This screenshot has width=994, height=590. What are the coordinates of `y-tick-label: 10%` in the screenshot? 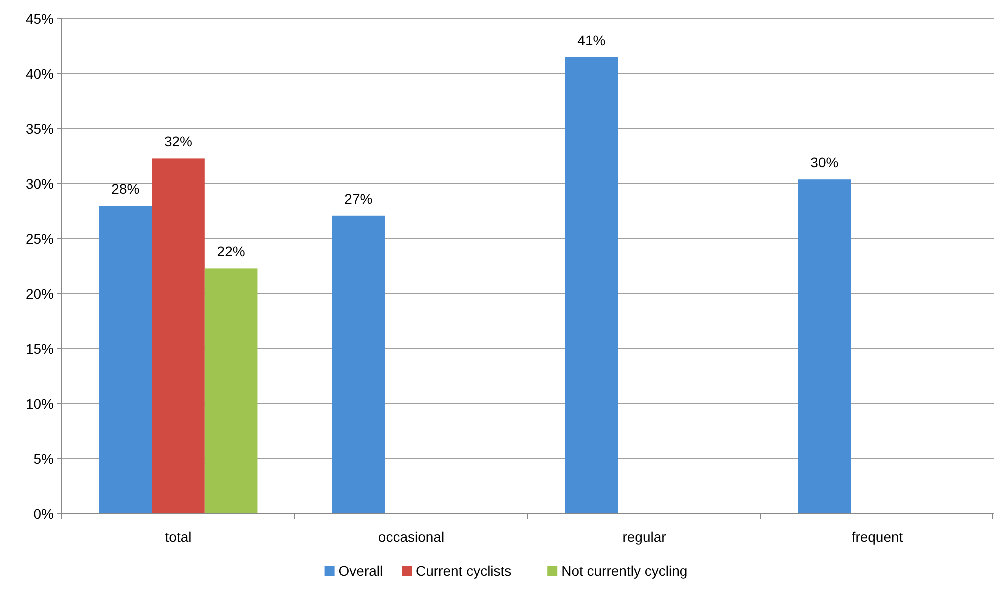 It's located at (40, 404).